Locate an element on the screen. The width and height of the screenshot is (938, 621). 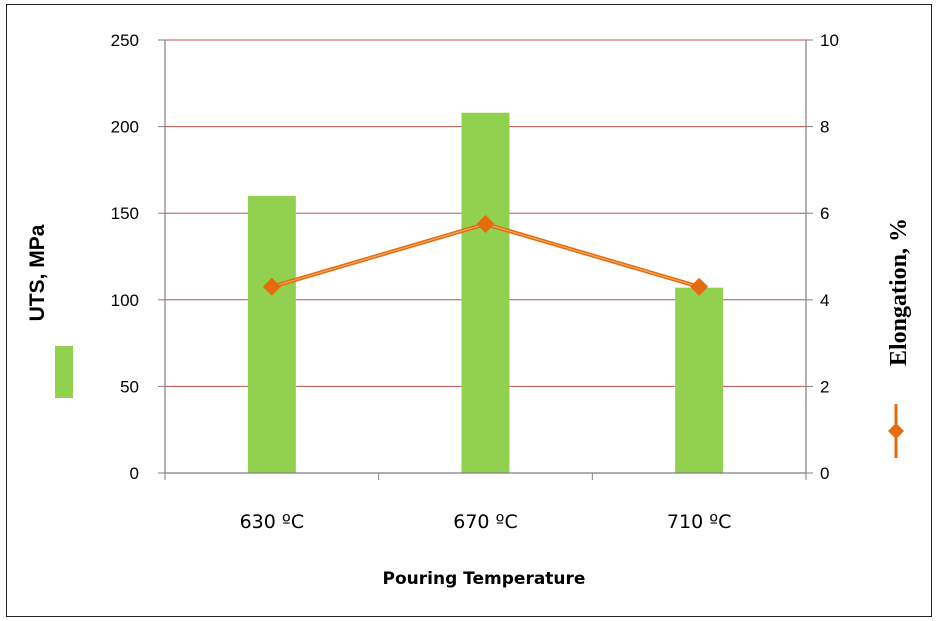
category-label: 670 ºC is located at coordinates (485, 522).